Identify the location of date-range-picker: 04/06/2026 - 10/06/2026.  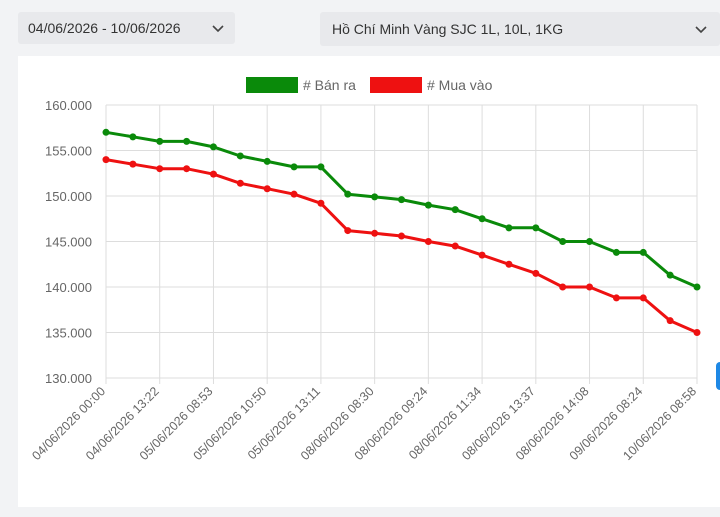
(126, 28).